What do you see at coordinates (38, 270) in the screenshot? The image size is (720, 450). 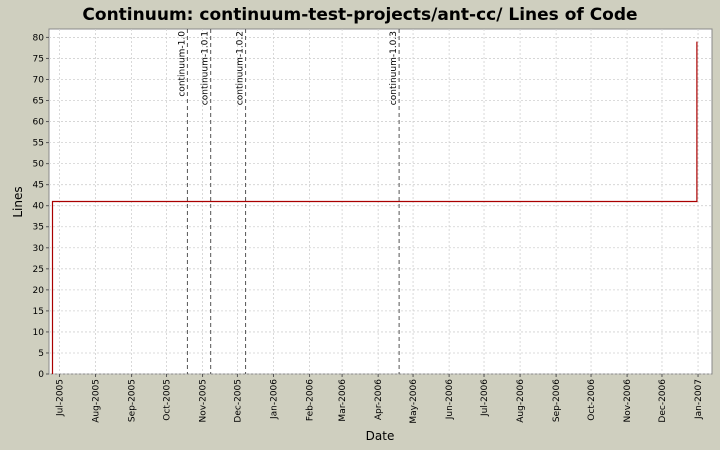 I see `y-tick-label: 25` at bounding box center [38, 270].